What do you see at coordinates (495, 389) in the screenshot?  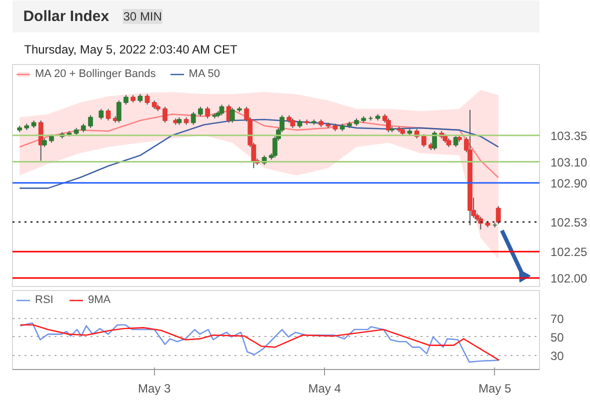 I see `x-tick-label: May 5` at bounding box center [495, 389].